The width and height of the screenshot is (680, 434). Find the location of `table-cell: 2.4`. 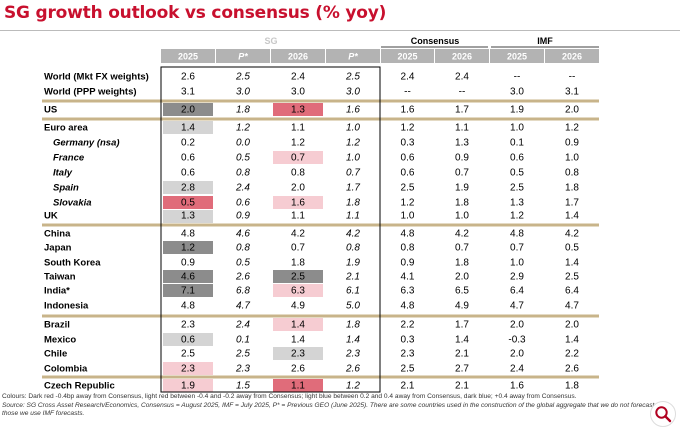

table-cell: 2.4 is located at coordinates (298, 77).